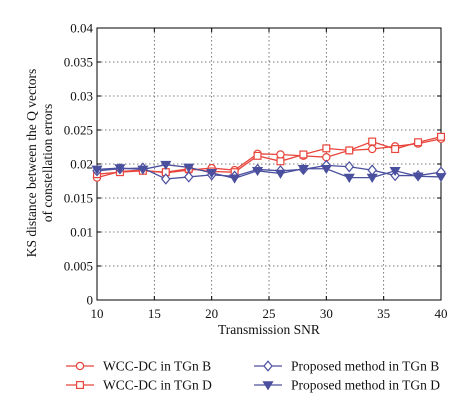  I want to click on legend-label: Proposed method in TGn D, so click(365, 385).